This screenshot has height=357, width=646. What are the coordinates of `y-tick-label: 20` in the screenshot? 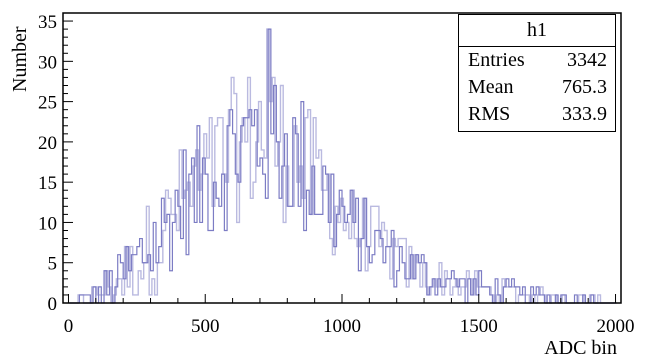 It's located at (47, 143).